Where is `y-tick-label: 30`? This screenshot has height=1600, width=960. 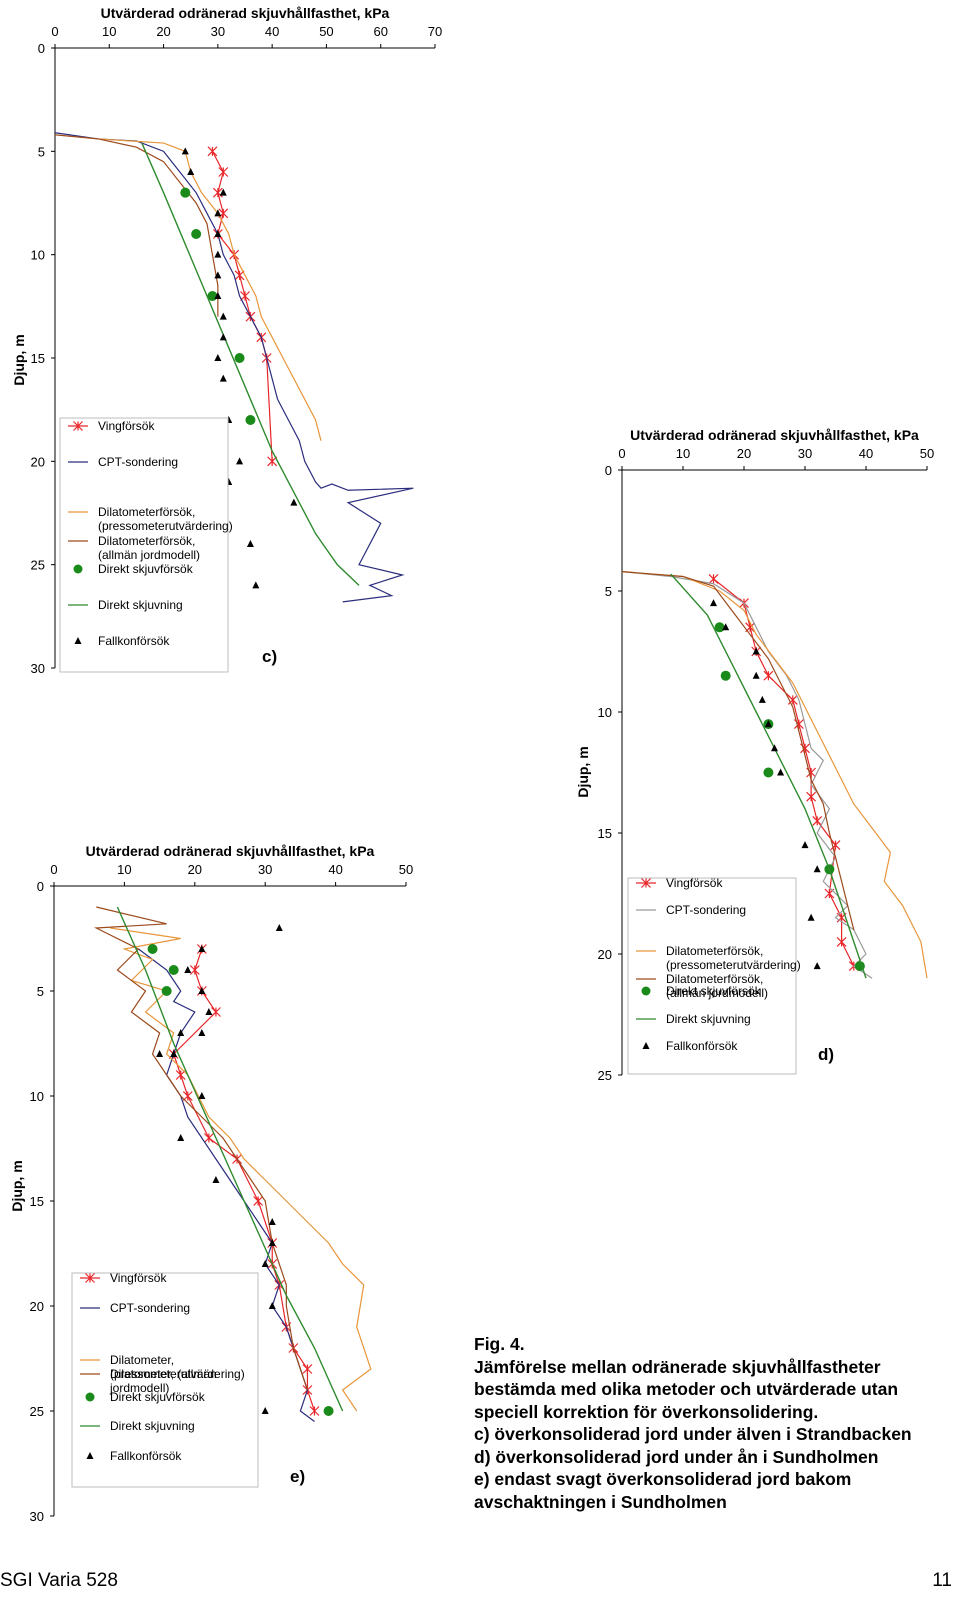 y-tick-label: 30 is located at coordinates (38, 668).